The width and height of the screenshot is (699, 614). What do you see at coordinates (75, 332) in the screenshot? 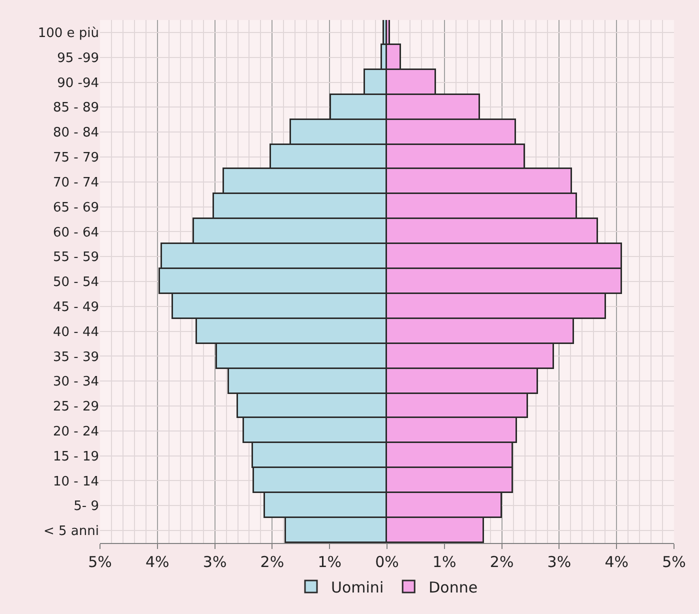
I see `y-tick-label: 40 - 44` at bounding box center [75, 332].